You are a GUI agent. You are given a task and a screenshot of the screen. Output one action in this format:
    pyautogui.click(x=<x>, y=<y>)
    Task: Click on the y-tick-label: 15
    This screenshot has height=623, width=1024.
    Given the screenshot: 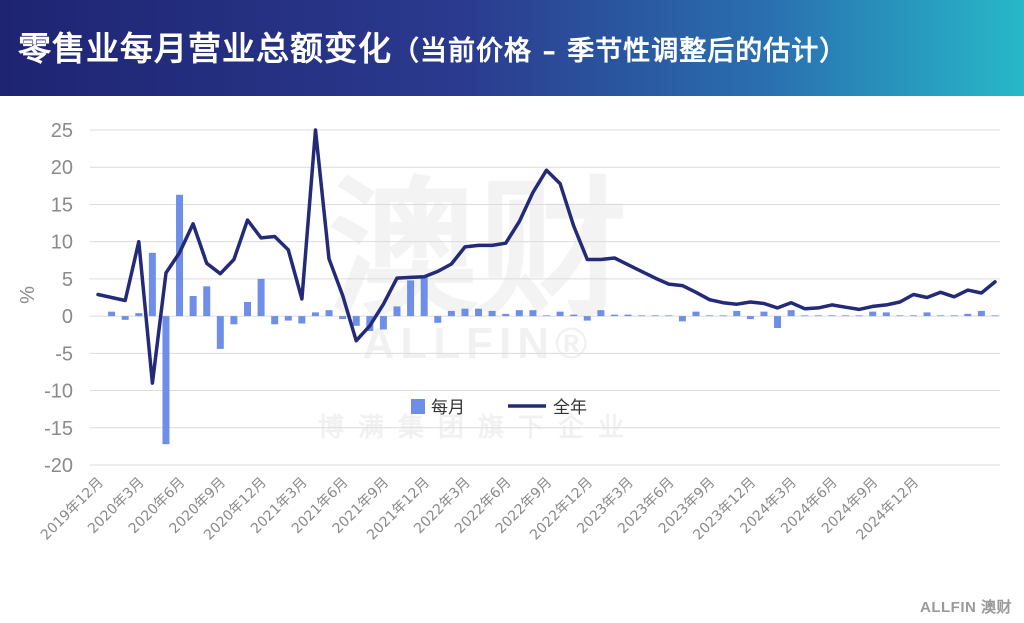 What is the action you would take?
    pyautogui.click(x=62, y=205)
    